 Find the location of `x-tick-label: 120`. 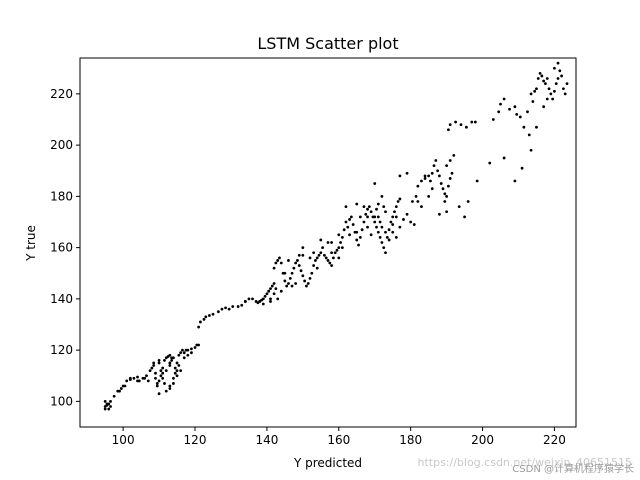

x-tick-label: 120 is located at coordinates (195, 440).